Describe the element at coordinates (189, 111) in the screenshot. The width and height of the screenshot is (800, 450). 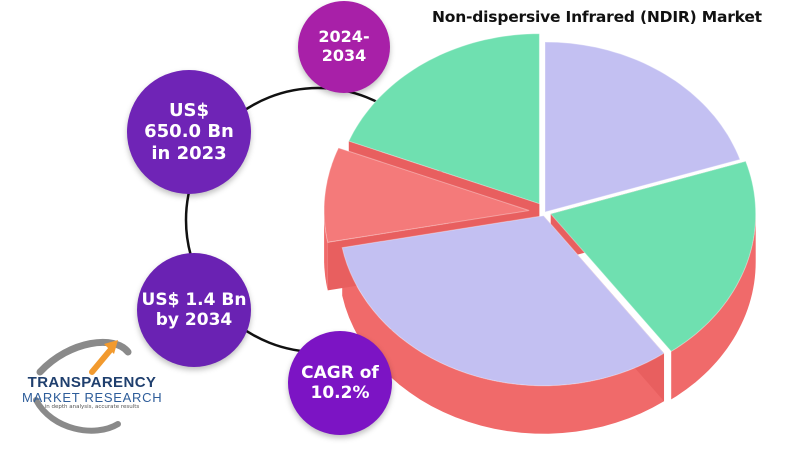
I see `value-2023-line-1: US$` at that location.